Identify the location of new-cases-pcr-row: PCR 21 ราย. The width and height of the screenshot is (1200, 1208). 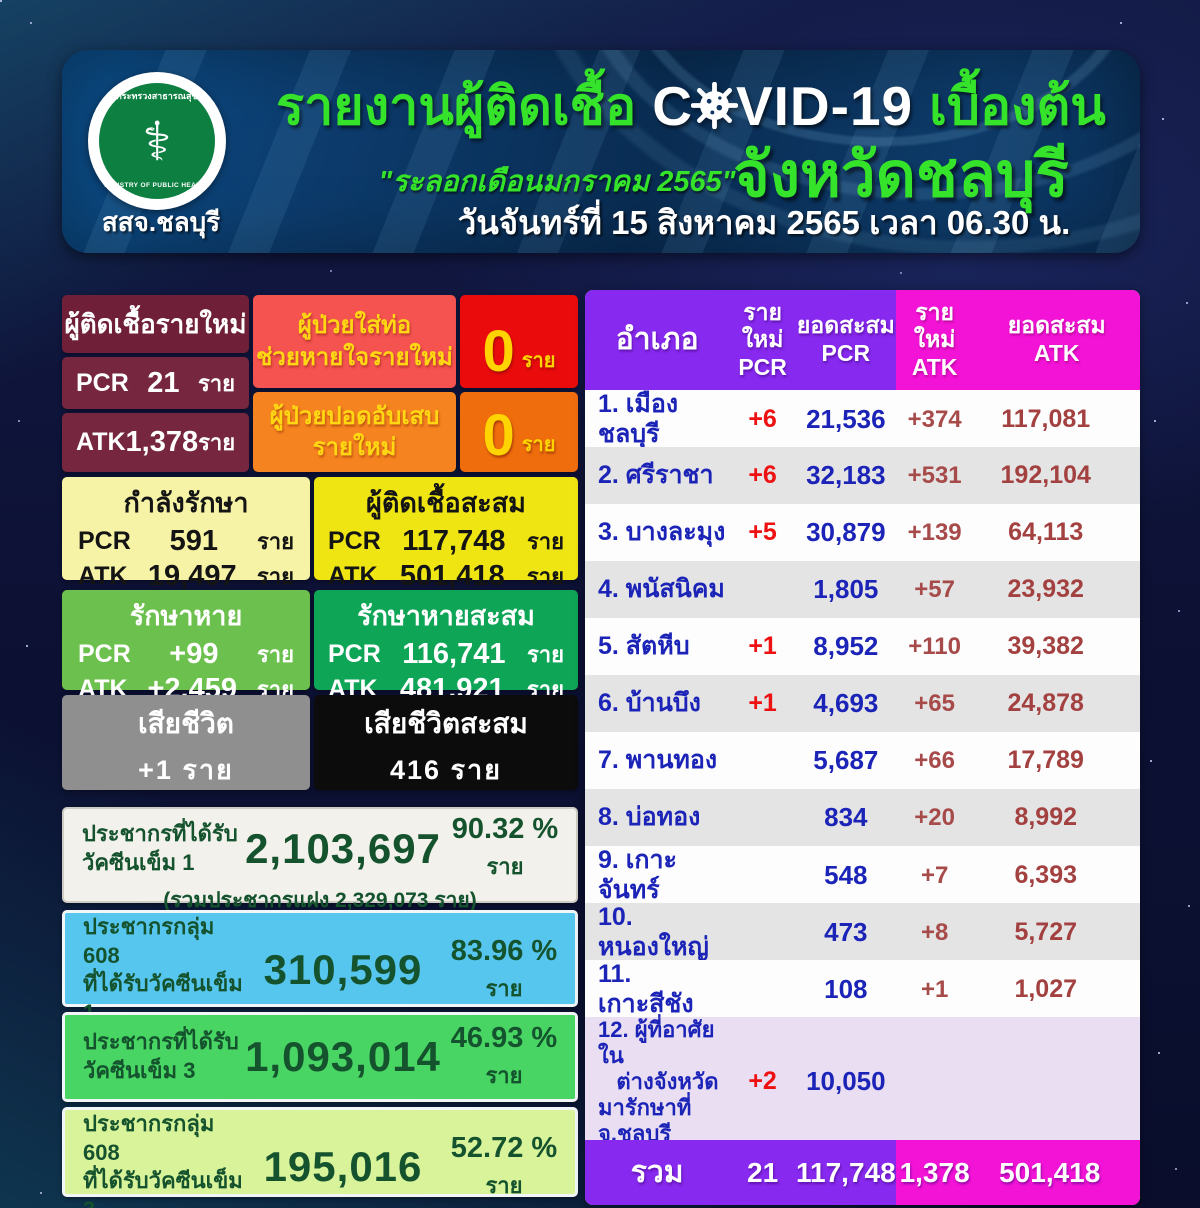
(155, 383).